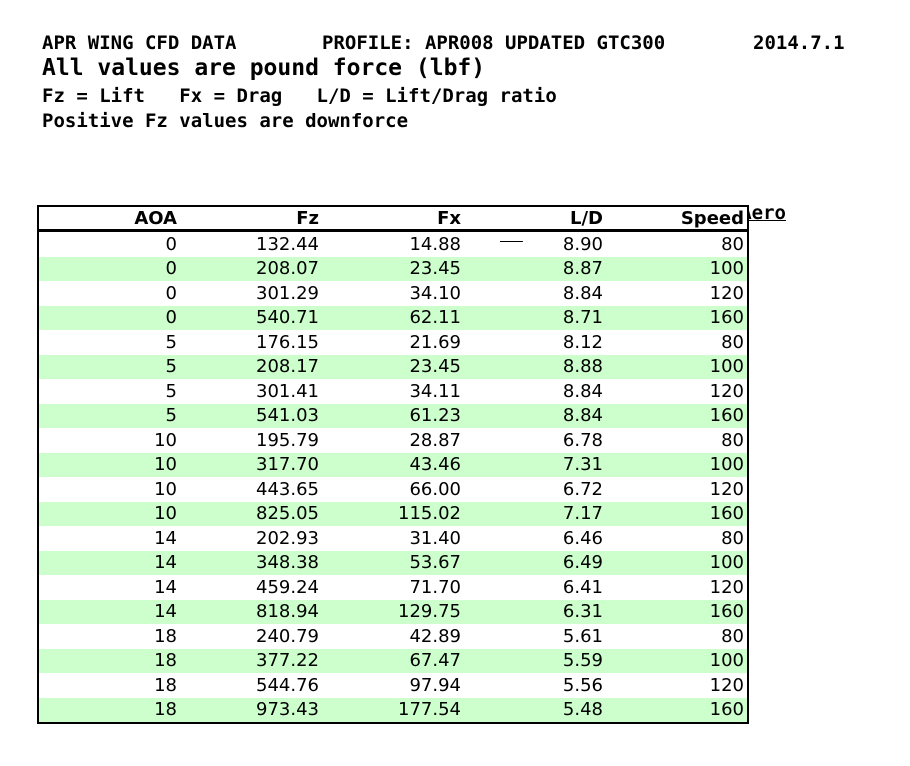 The width and height of the screenshot is (910, 766). I want to click on cell-fz: 240.79, so click(287, 636).